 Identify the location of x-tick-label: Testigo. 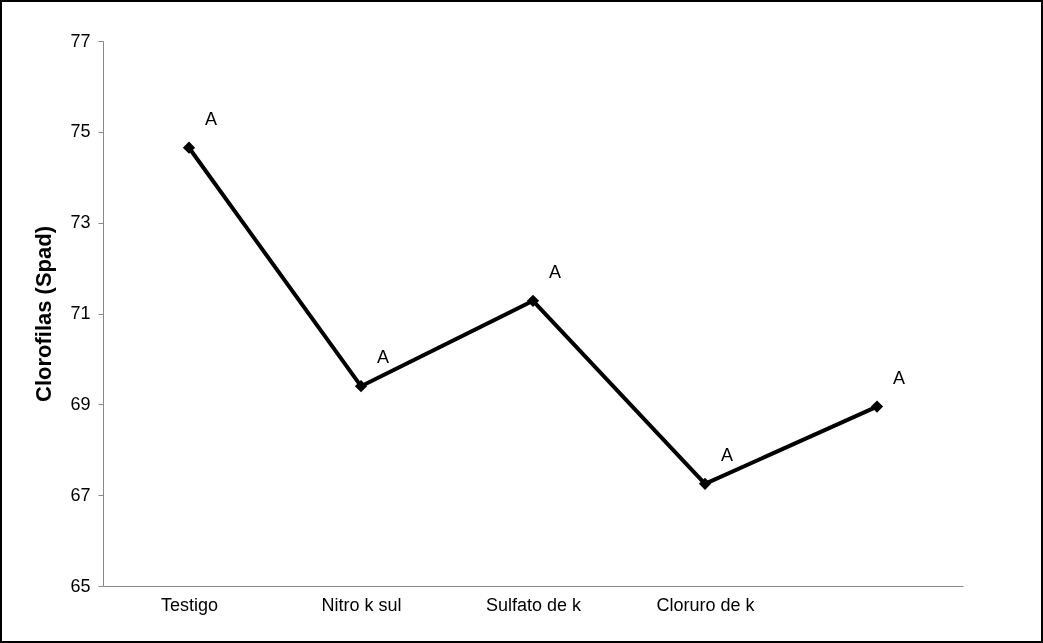
(189, 604).